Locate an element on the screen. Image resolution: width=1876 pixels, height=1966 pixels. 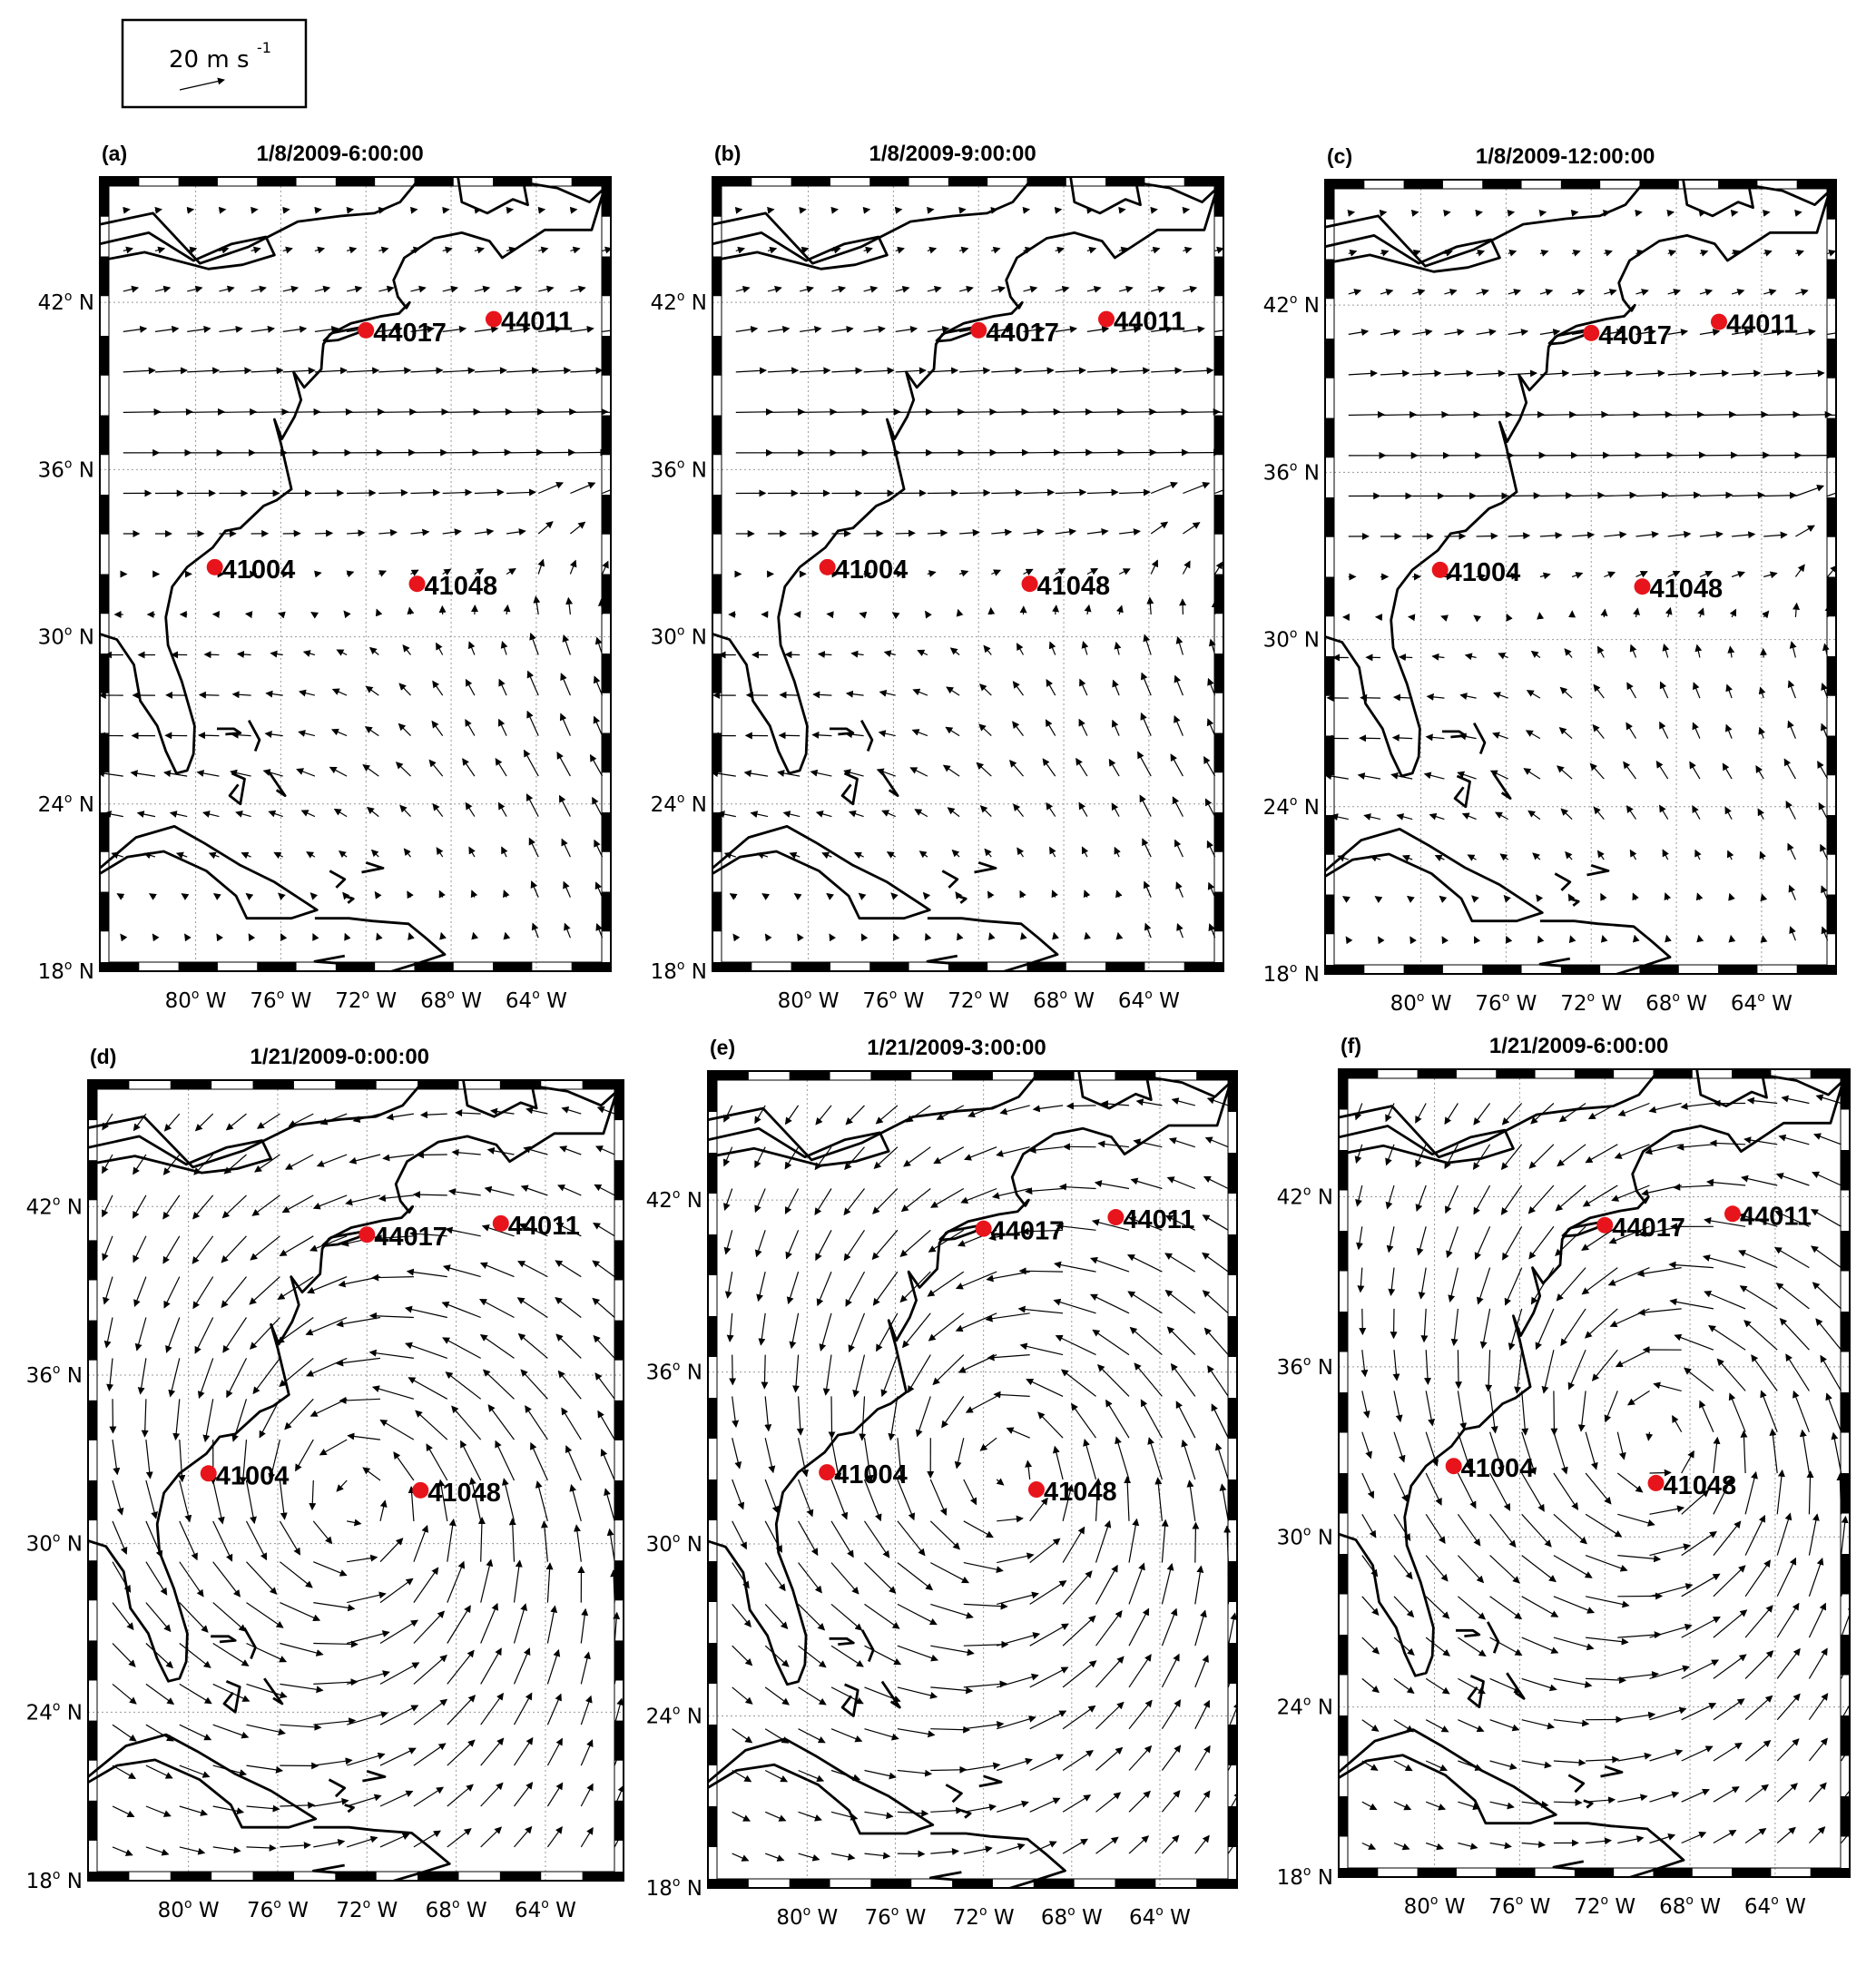
buoy-marker is located at coordinates (417, 584).